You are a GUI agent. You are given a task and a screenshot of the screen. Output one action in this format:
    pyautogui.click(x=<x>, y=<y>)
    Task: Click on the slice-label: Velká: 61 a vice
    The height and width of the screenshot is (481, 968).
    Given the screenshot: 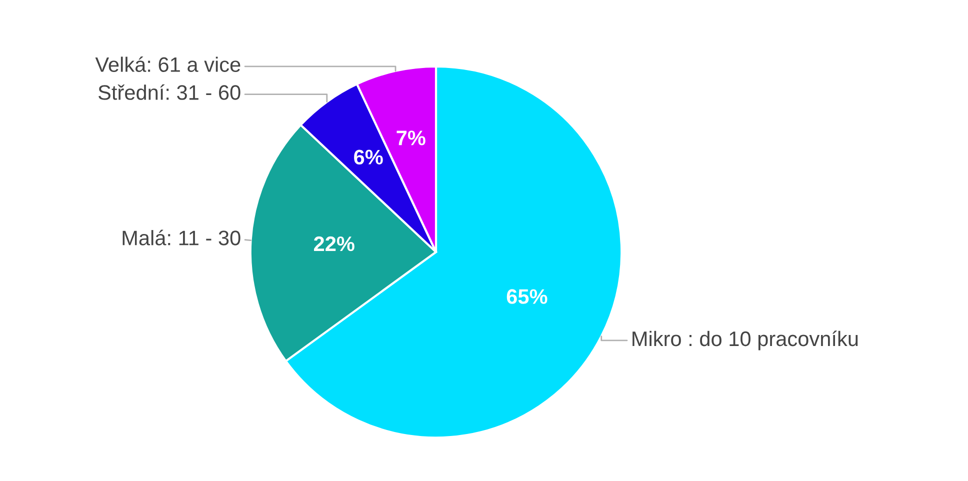 What is the action you would take?
    pyautogui.click(x=167, y=64)
    